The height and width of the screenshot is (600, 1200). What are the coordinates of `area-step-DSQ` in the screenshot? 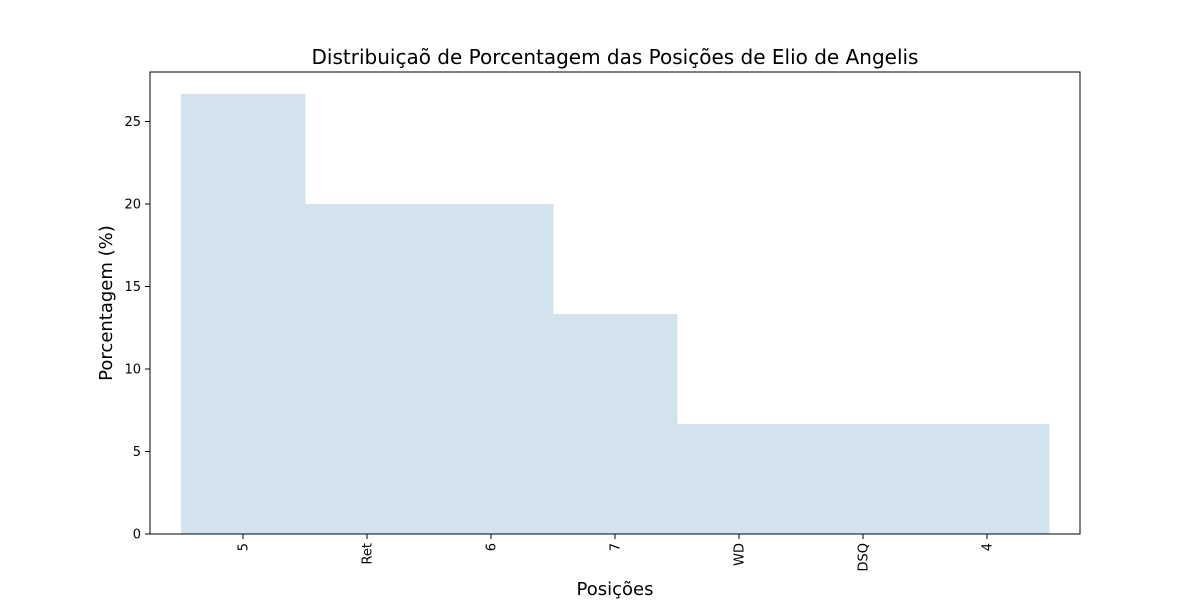 It's located at (863, 478).